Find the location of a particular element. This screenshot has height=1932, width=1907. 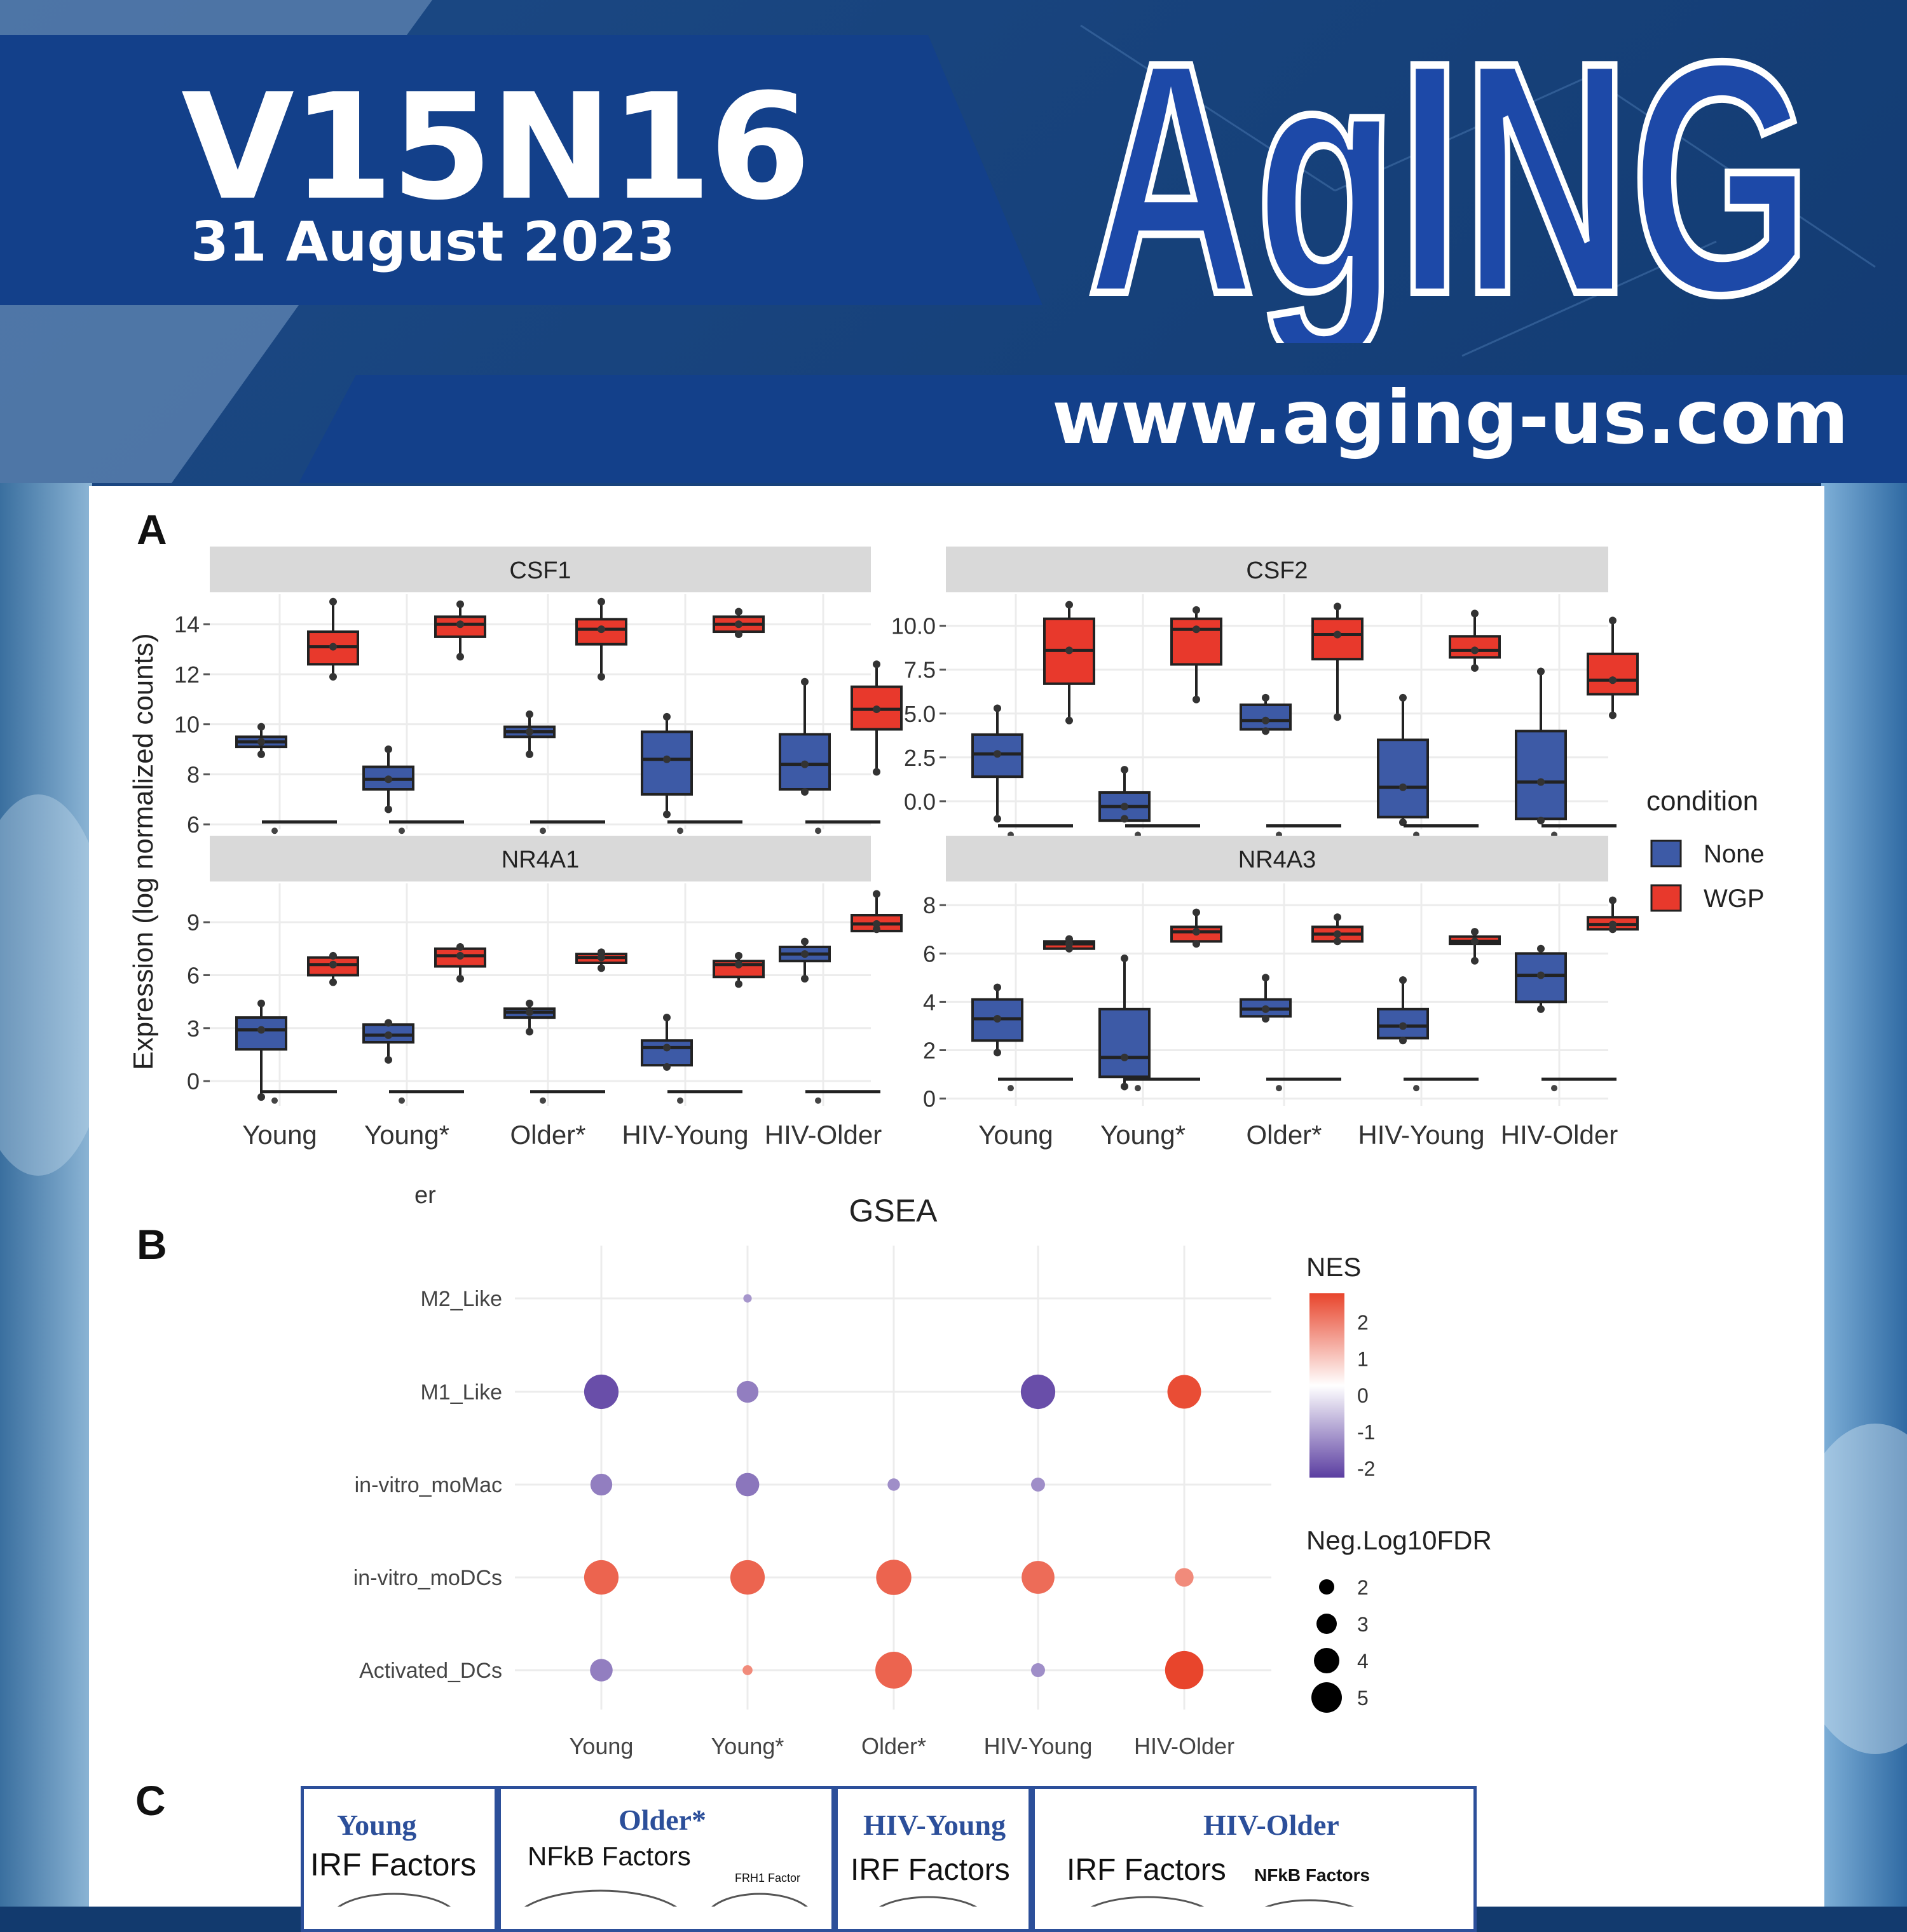

x-tick-label: HIV-Young is located at coordinates (1421, 1135).